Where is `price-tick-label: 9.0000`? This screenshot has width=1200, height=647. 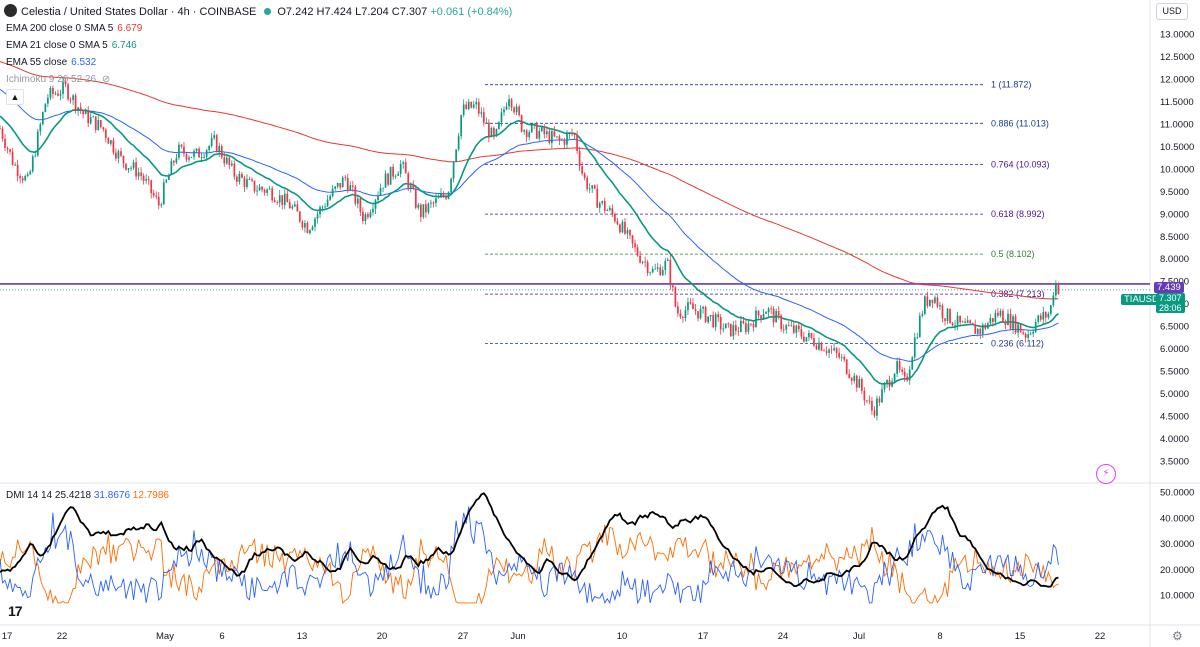
price-tick-label: 9.0000 is located at coordinates (1174, 214).